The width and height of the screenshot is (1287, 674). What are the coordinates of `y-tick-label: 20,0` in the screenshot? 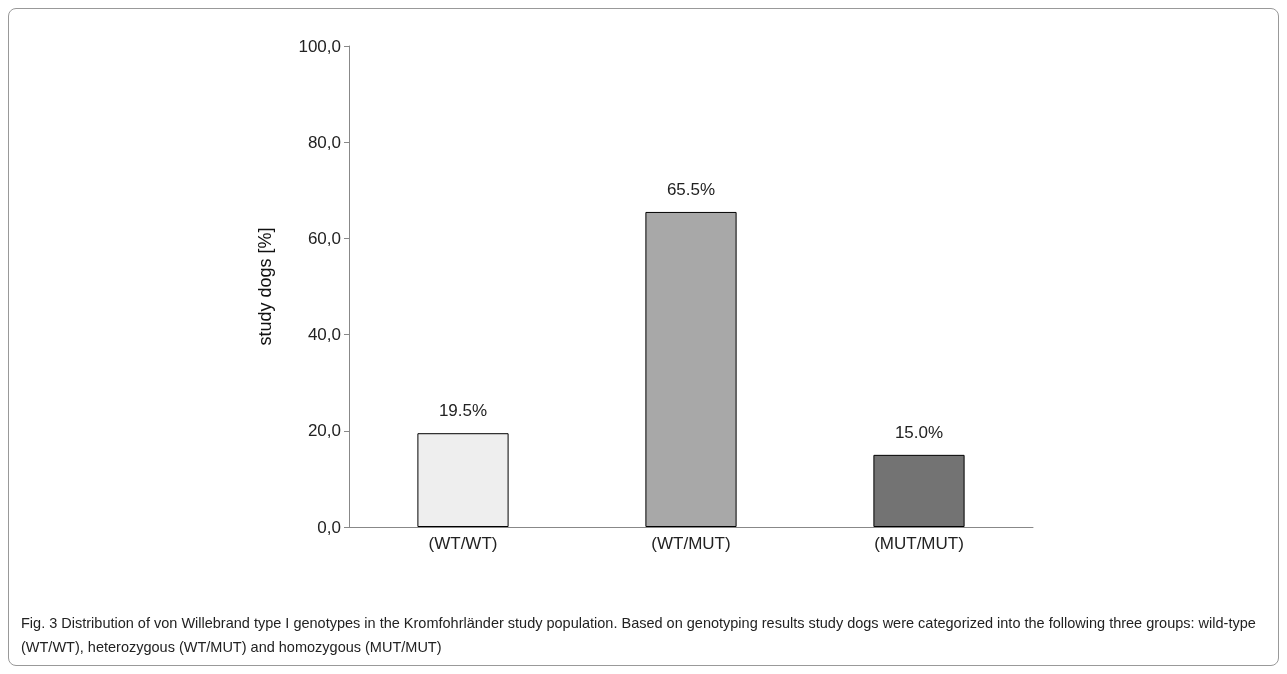 It's located at (324, 431).